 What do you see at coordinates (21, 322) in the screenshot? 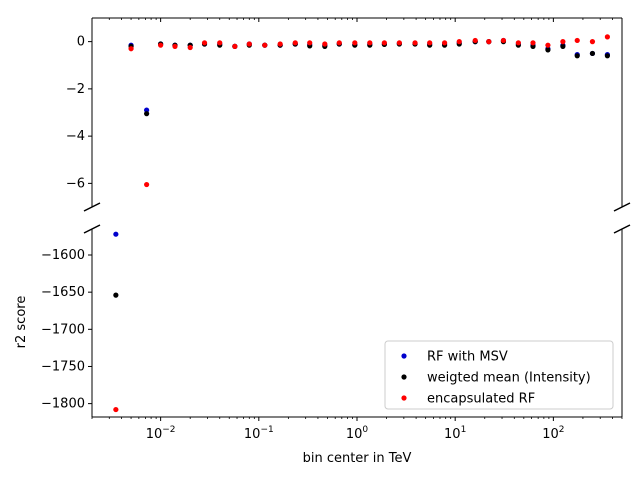
I see `y-axis-label: r2 score` at bounding box center [21, 322].